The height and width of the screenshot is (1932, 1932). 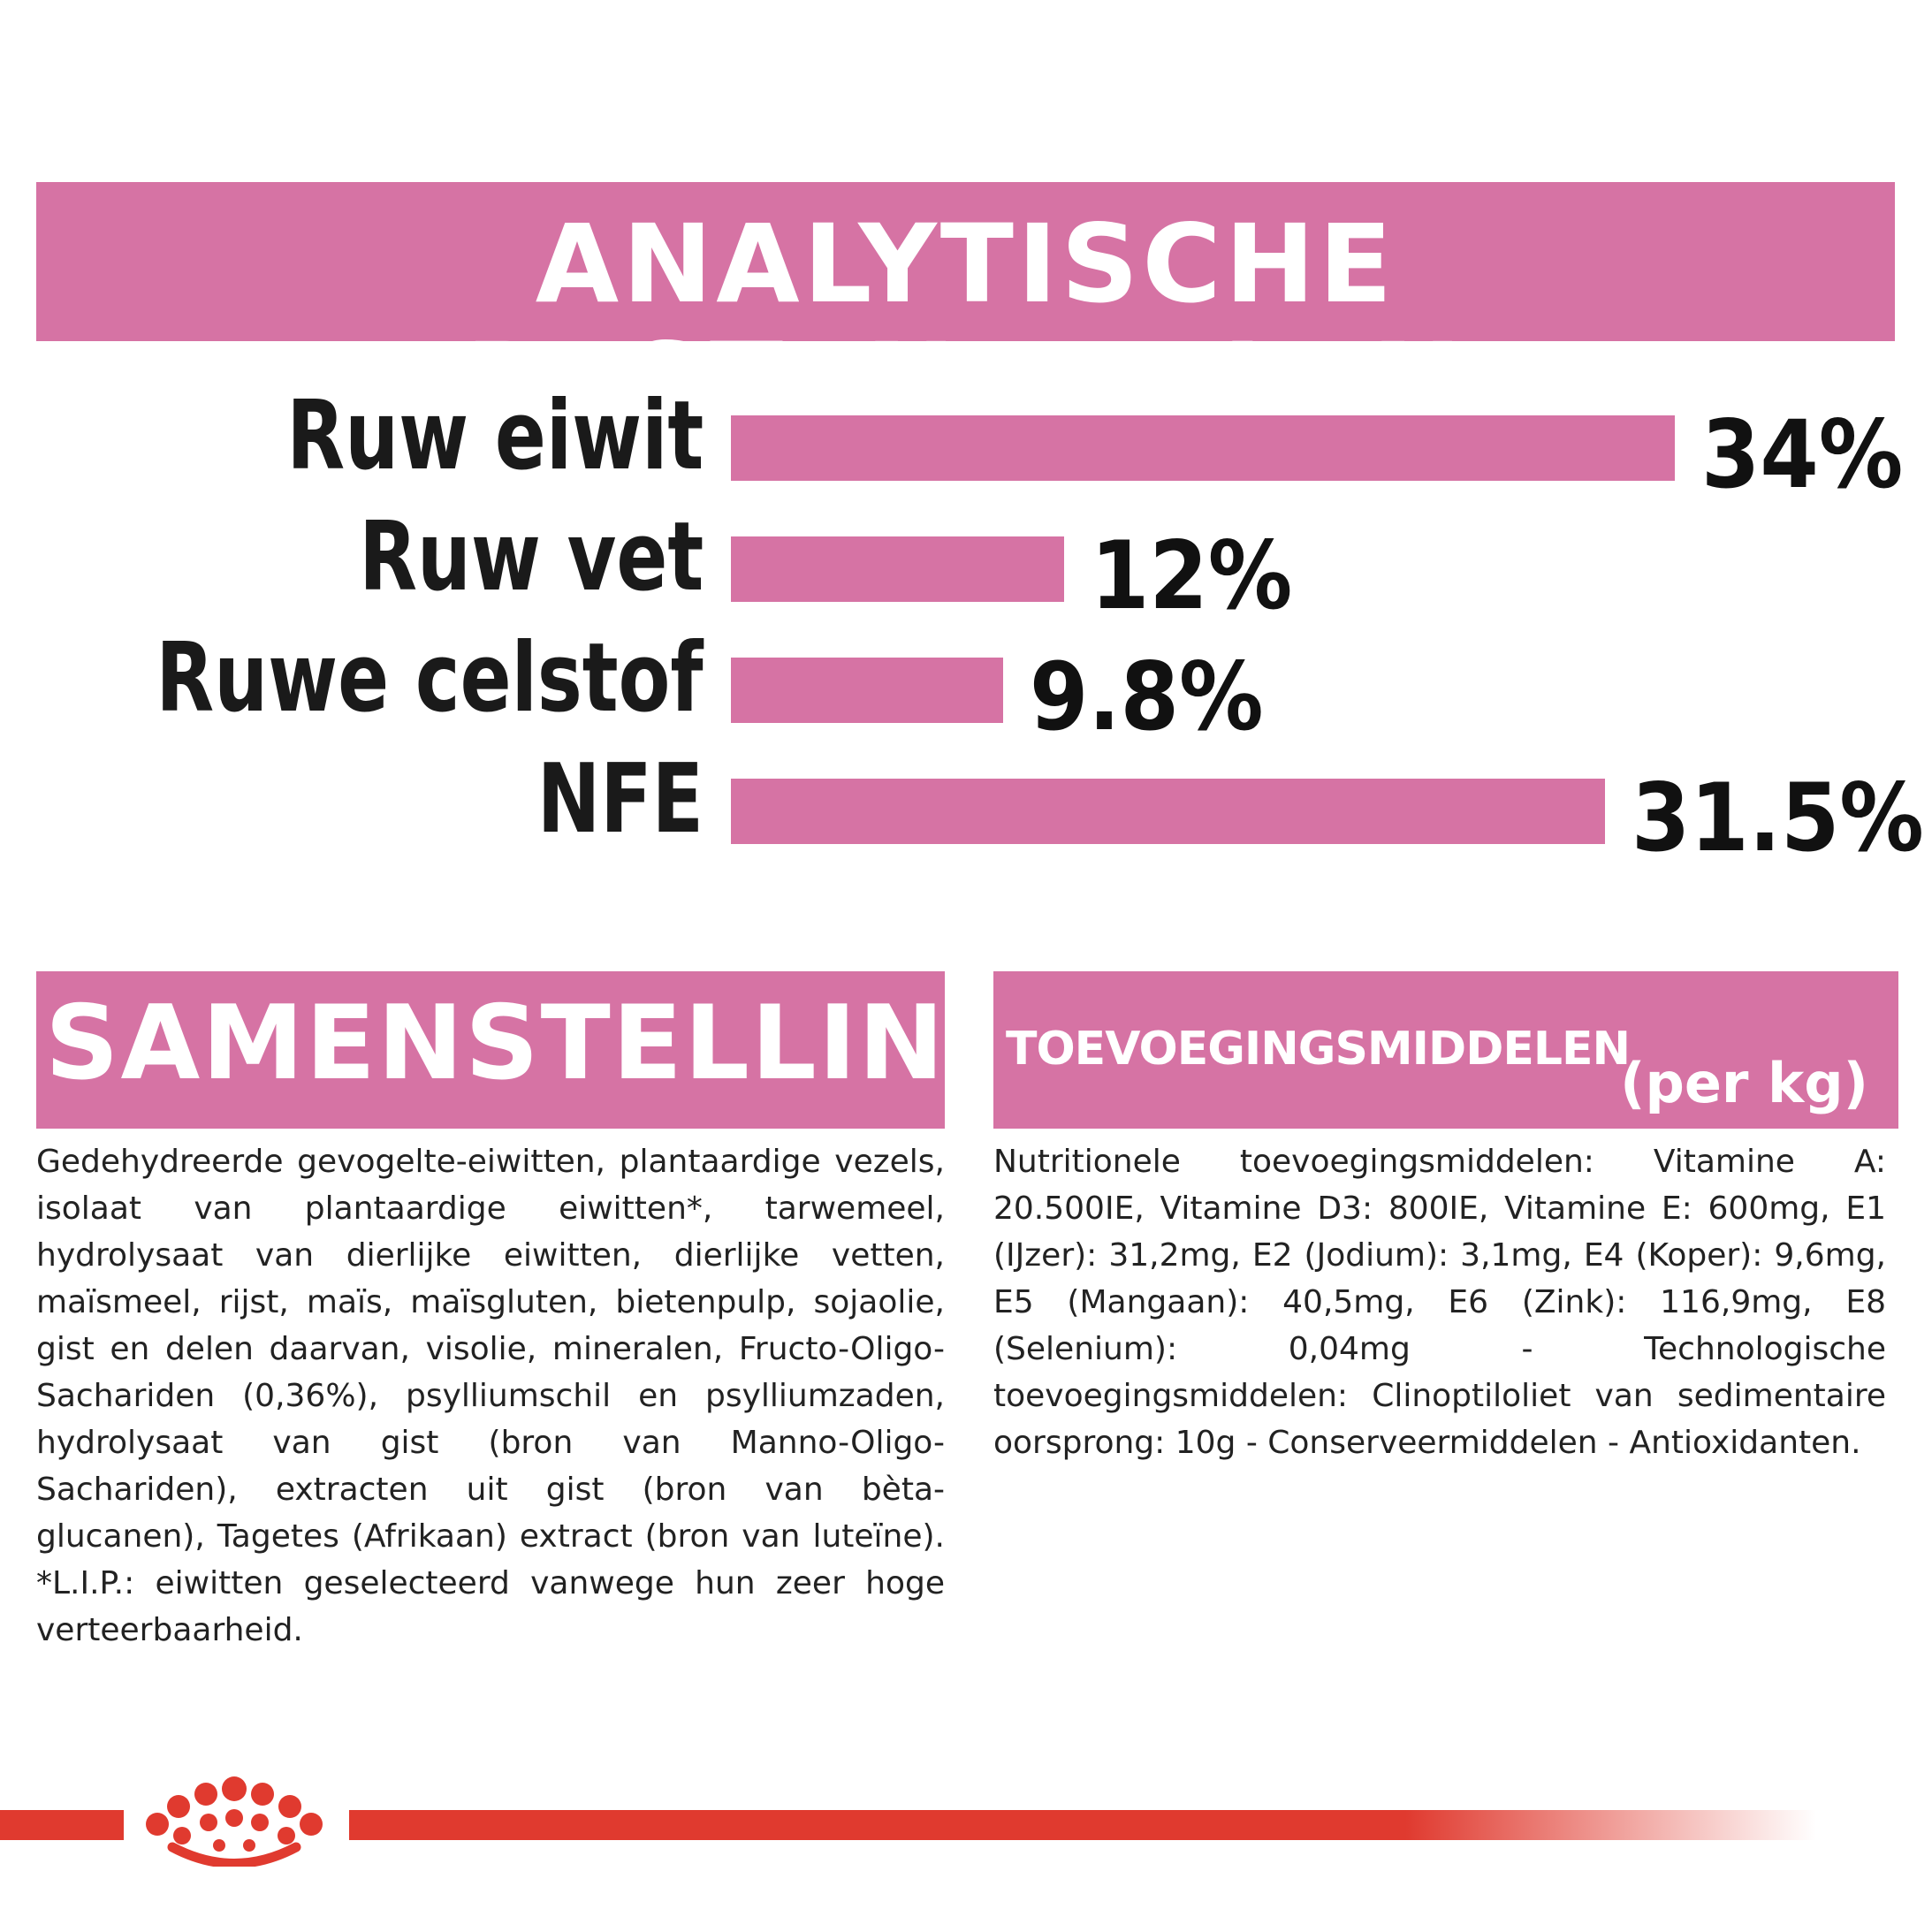 I want to click on title-banner: ANALYTISCHE BESTANDDELEN, so click(x=965, y=312).